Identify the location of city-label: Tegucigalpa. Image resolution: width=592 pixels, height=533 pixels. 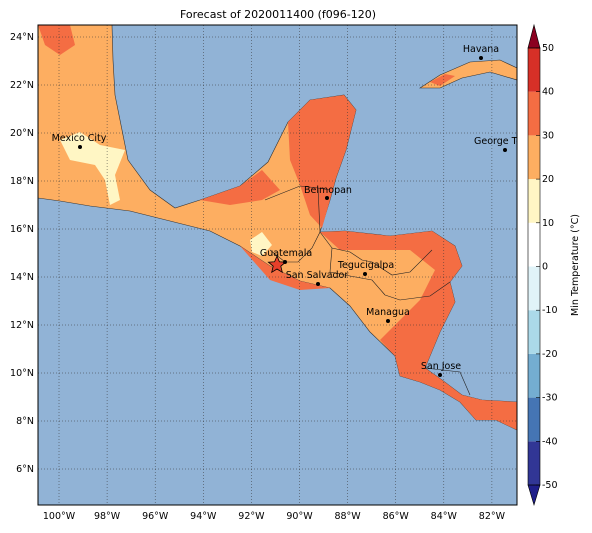
(365, 265).